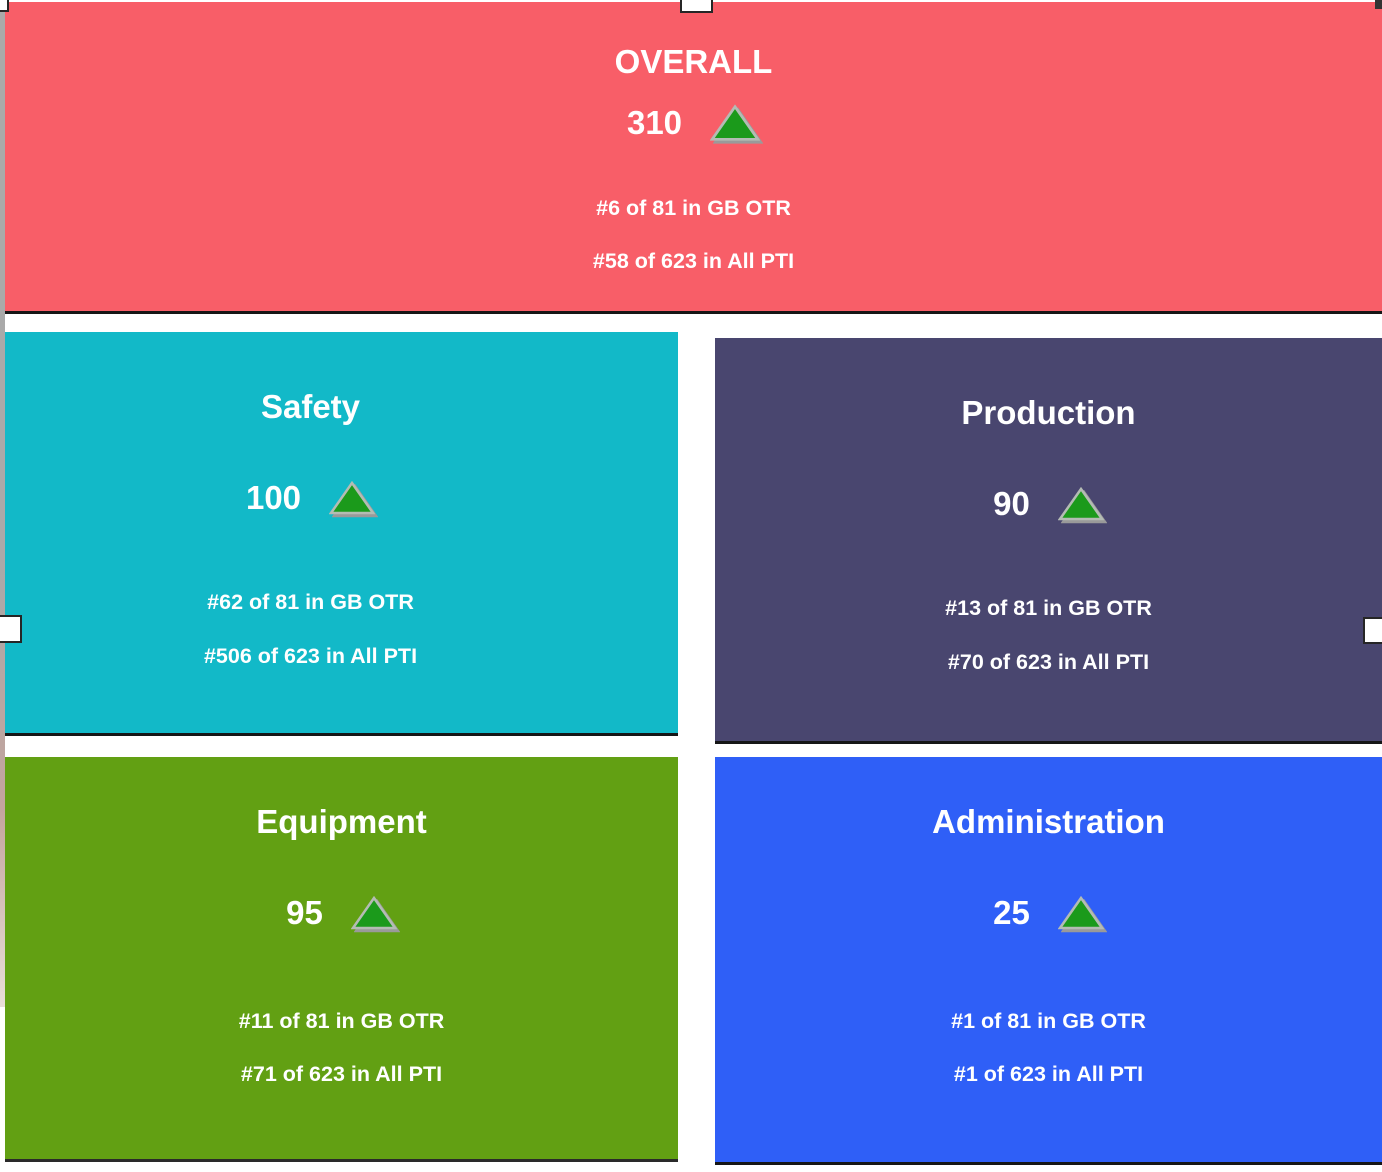 Image resolution: width=1382 pixels, height=1172 pixels. Describe the element at coordinates (1011, 913) in the screenshot. I see `card-value: 25` at that location.